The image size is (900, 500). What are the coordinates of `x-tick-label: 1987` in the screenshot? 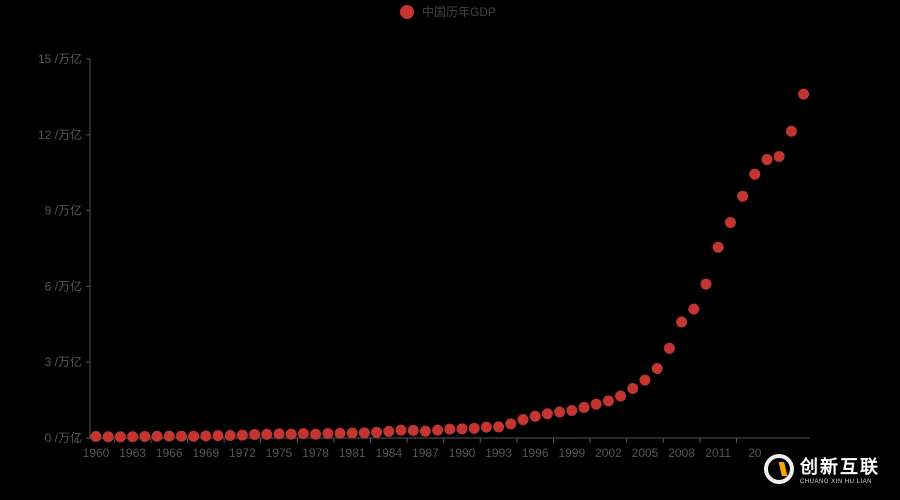 It's located at (425, 453).